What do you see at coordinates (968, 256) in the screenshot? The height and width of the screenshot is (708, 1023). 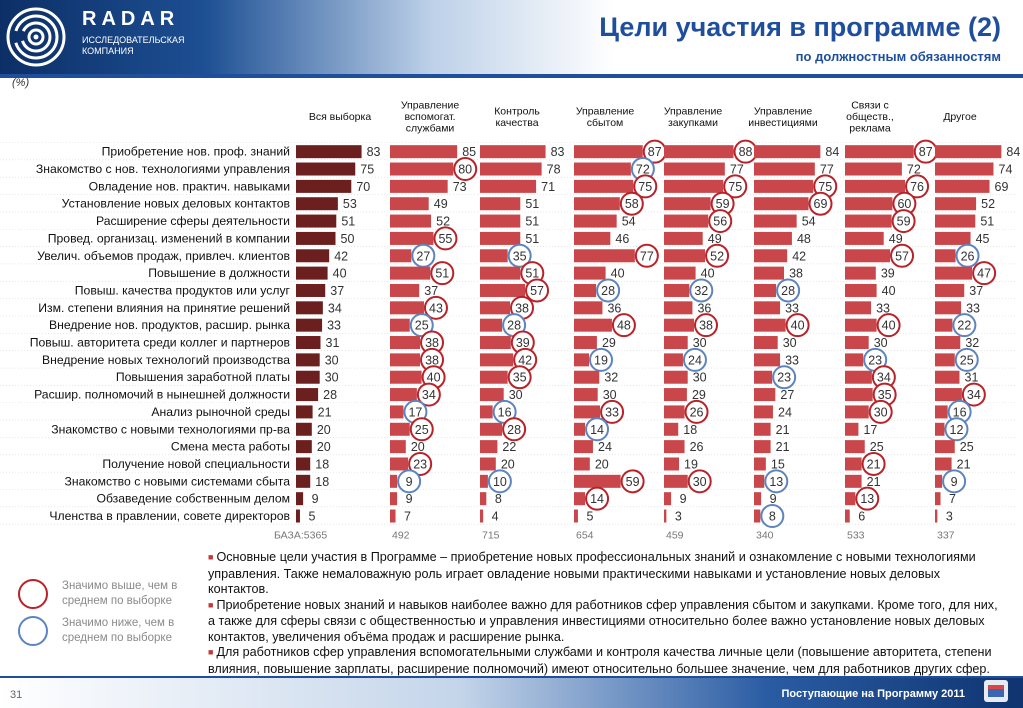 I see `value-label: 26` at bounding box center [968, 256].